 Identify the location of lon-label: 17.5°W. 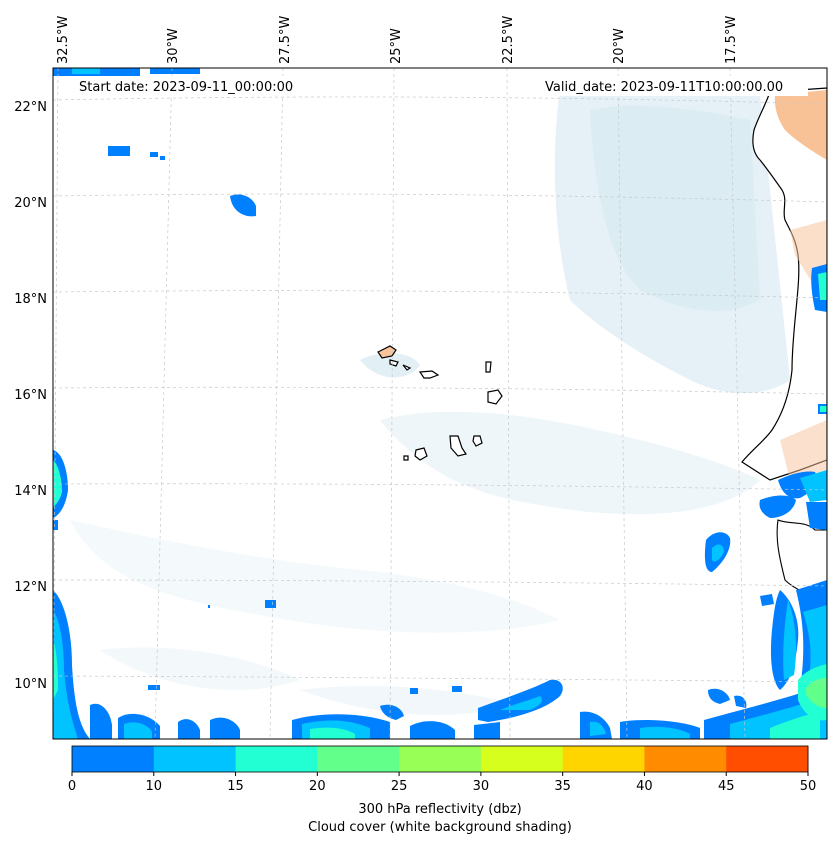
(731, 40).